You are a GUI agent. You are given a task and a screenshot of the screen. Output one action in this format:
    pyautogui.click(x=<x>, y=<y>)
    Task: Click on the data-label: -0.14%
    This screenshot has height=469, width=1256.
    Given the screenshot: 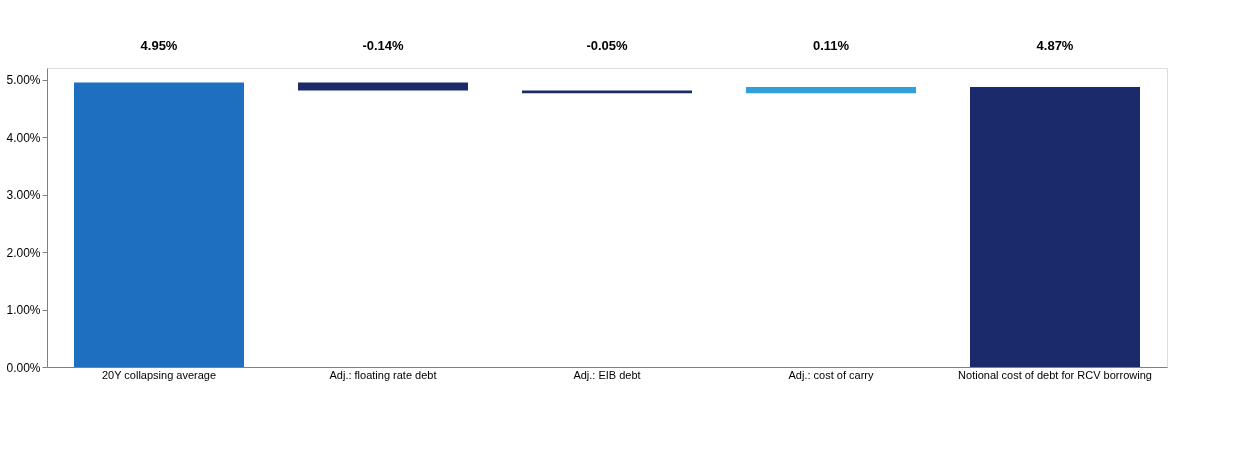 What is the action you would take?
    pyautogui.click(x=383, y=45)
    